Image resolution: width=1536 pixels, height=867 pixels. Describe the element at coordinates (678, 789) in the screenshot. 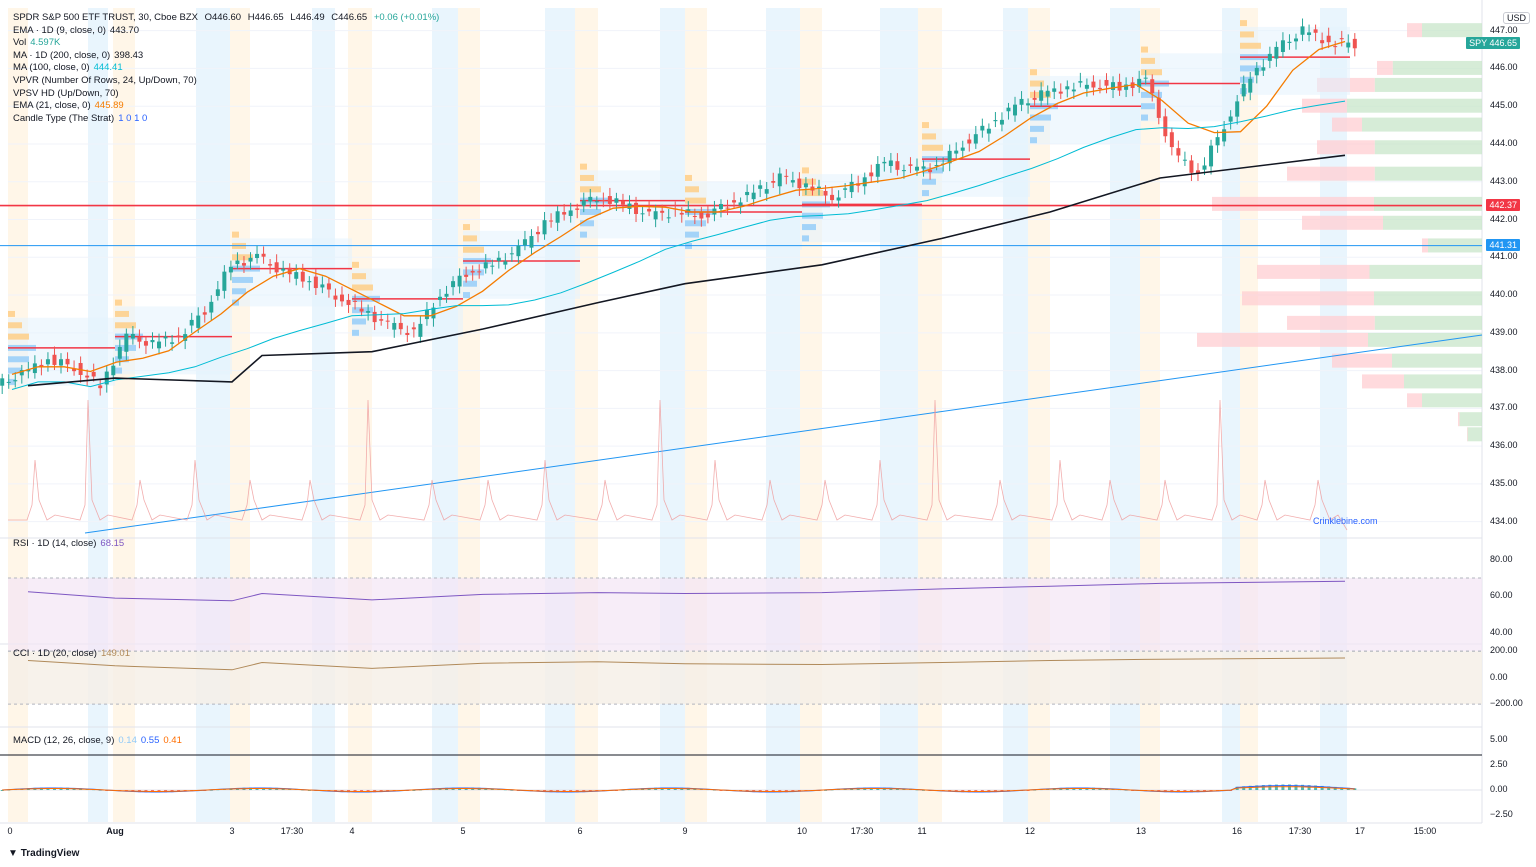

I see `macd-signal-line` at that location.